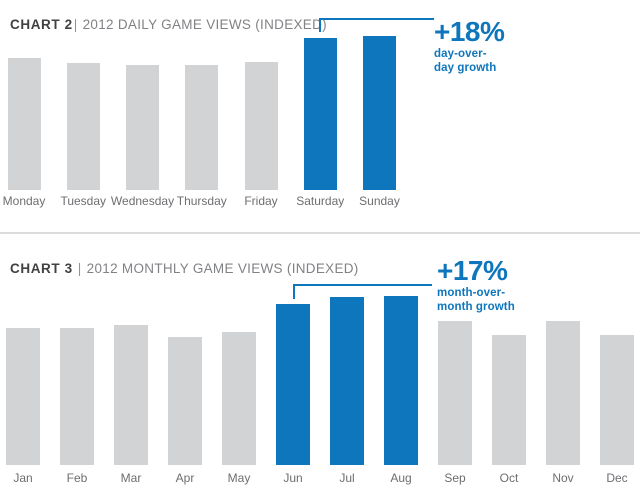 Image resolution: width=640 pixels, height=500 pixels. Describe the element at coordinates (41, 268) in the screenshot. I see `chart3-title-label: CHART 3` at that location.